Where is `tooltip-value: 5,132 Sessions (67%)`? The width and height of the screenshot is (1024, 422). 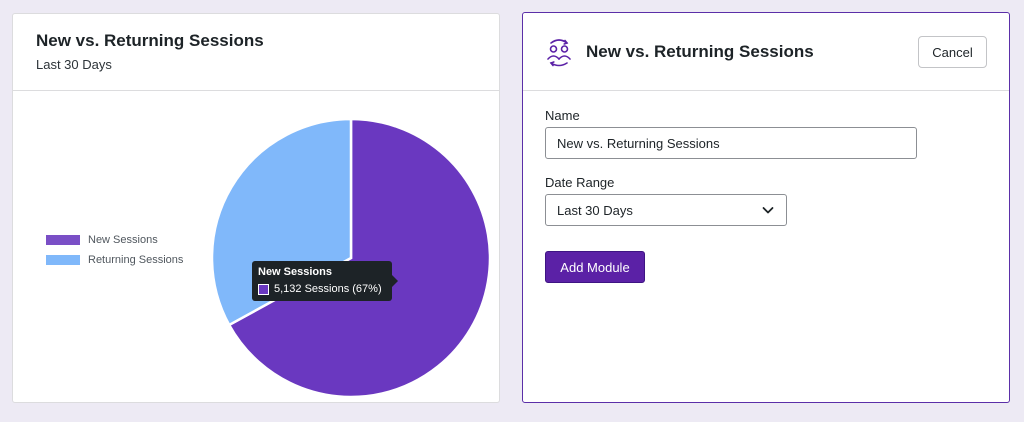
tooltip-value: 5,132 Sessions (67%) is located at coordinates (328, 289).